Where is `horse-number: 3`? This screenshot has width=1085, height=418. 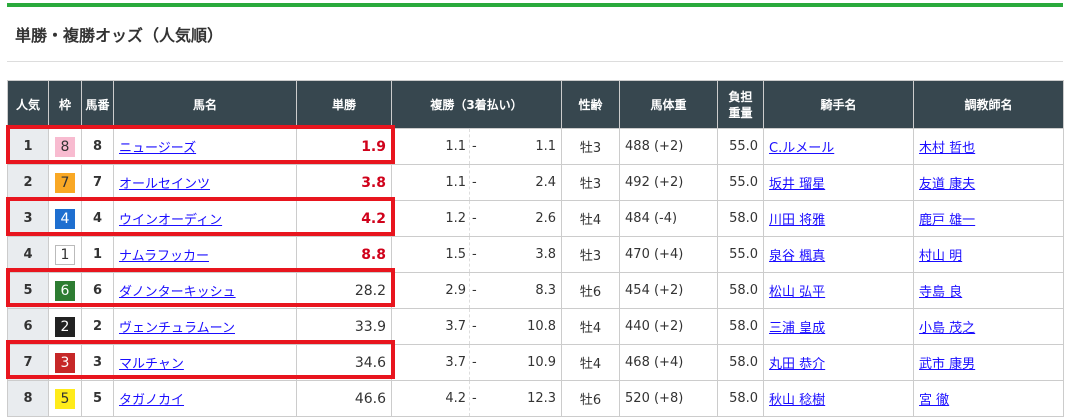 horse-number: 3 is located at coordinates (97, 362).